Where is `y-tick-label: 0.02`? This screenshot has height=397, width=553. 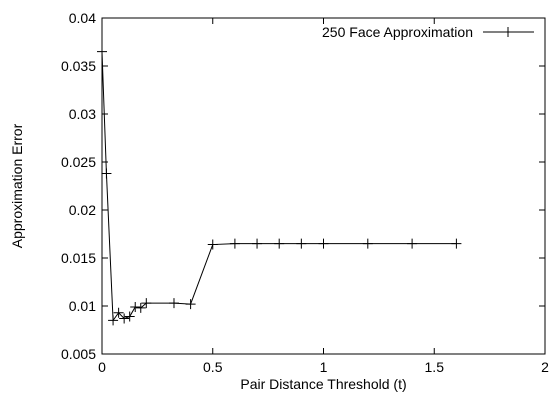
y-tick-label: 0.02 is located at coordinates (82, 210).